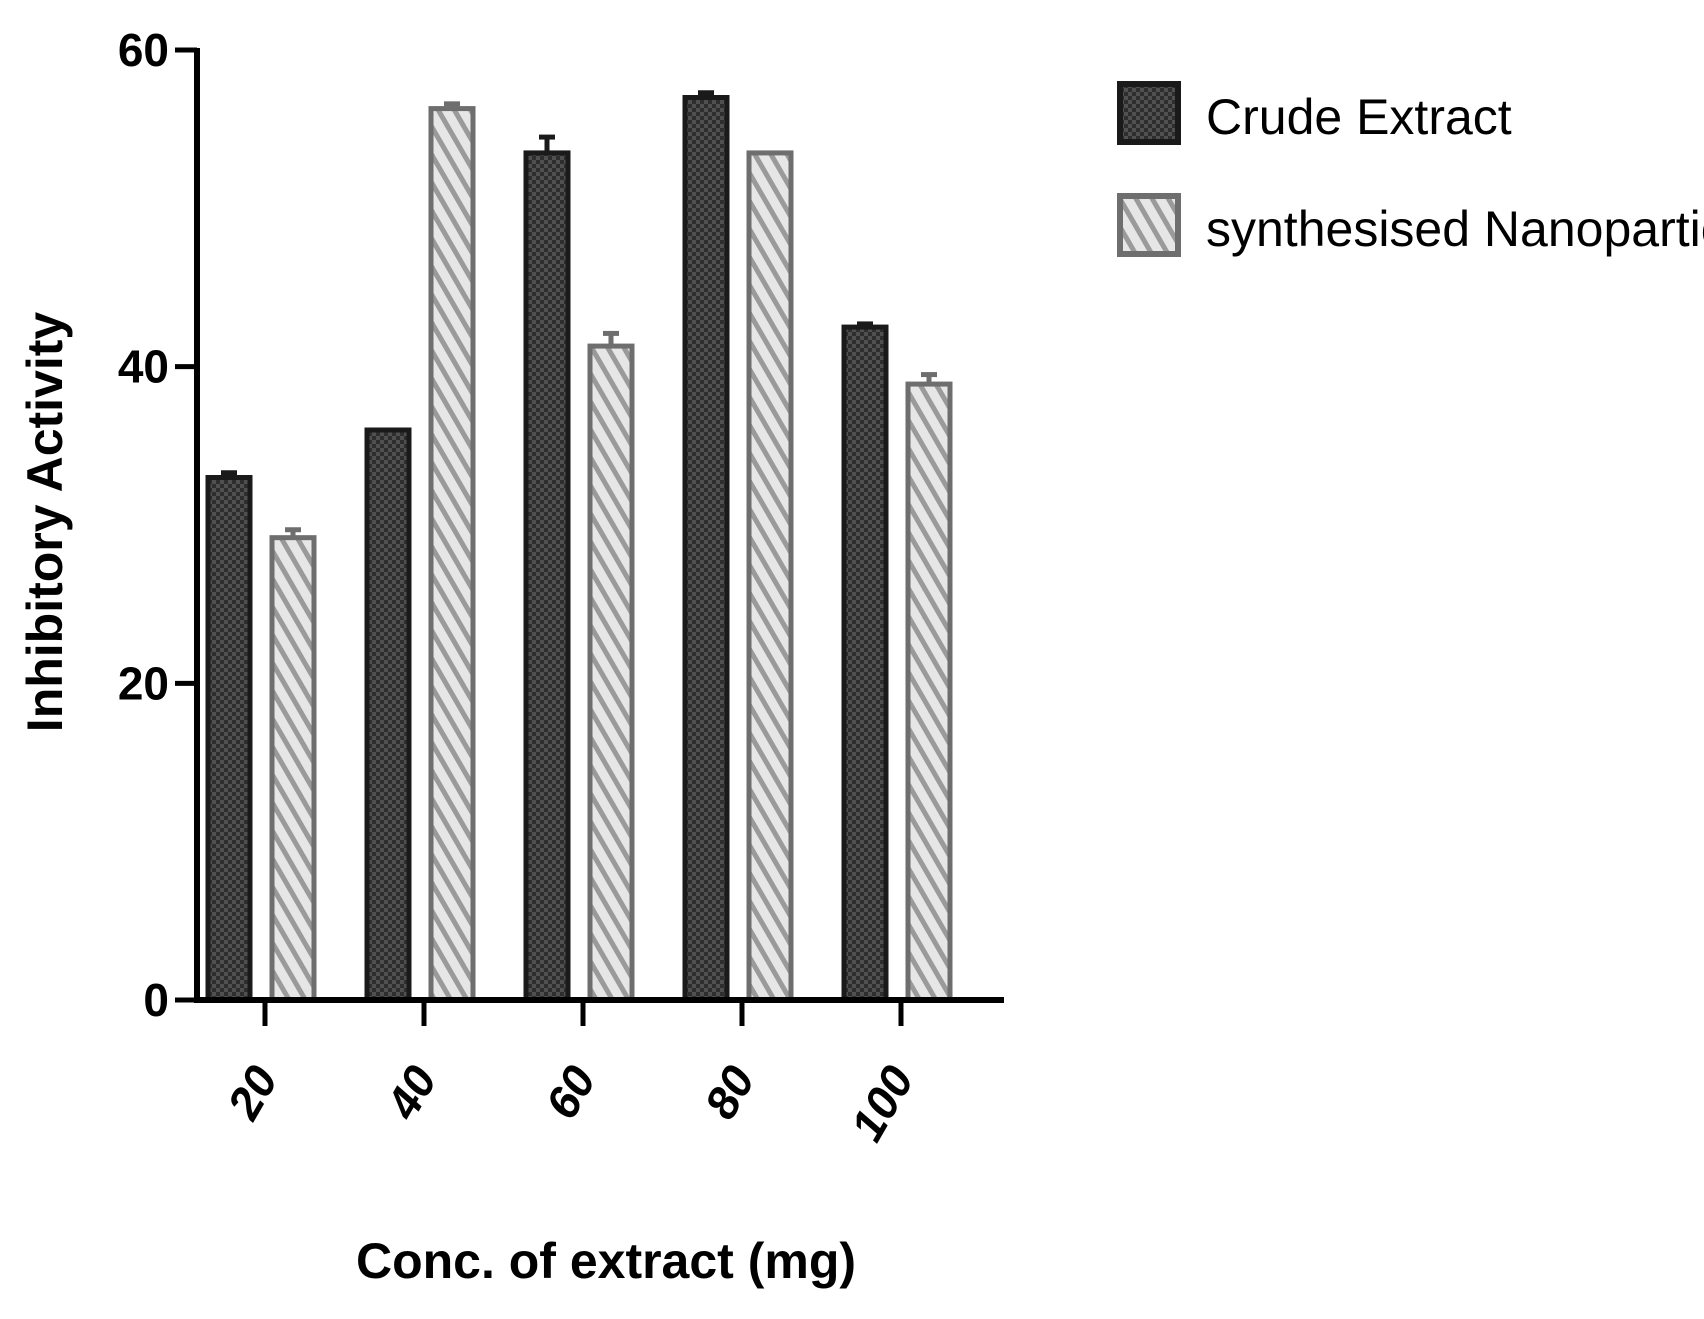  I want to click on x-ticks-group: 20 40 60 80 100, so click(570, 1074).